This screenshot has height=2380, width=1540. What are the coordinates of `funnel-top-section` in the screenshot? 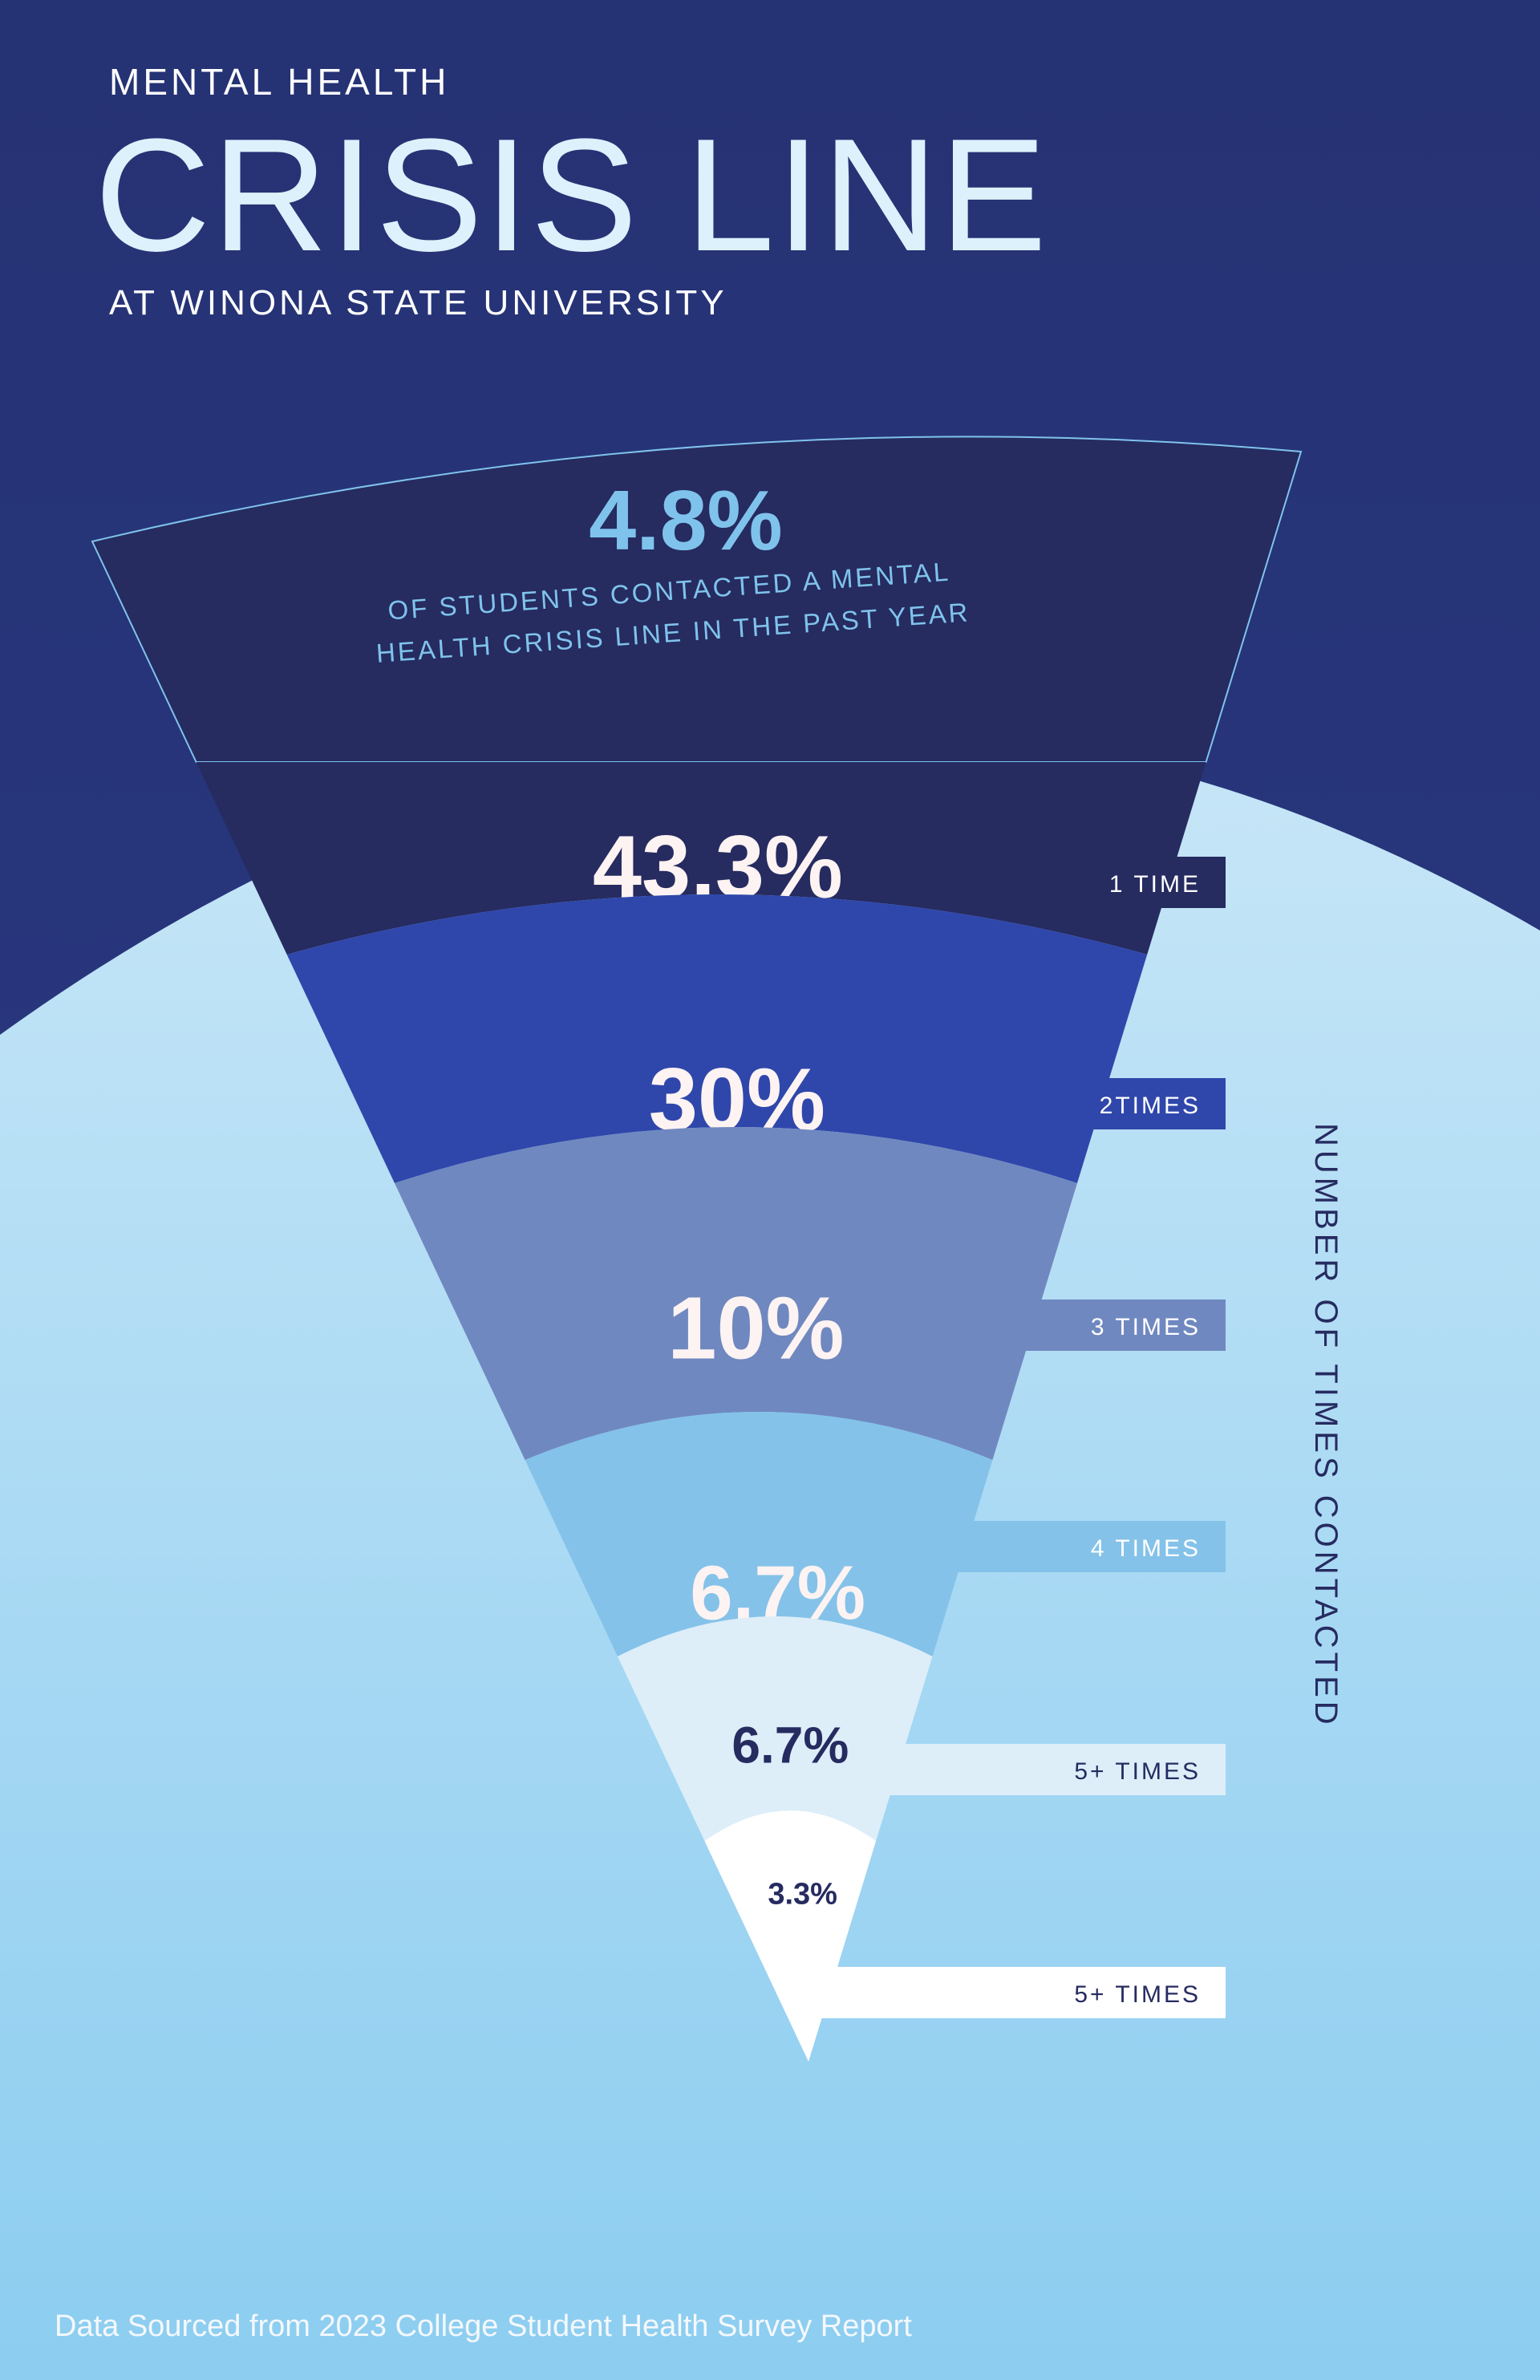 It's located at (697, 599).